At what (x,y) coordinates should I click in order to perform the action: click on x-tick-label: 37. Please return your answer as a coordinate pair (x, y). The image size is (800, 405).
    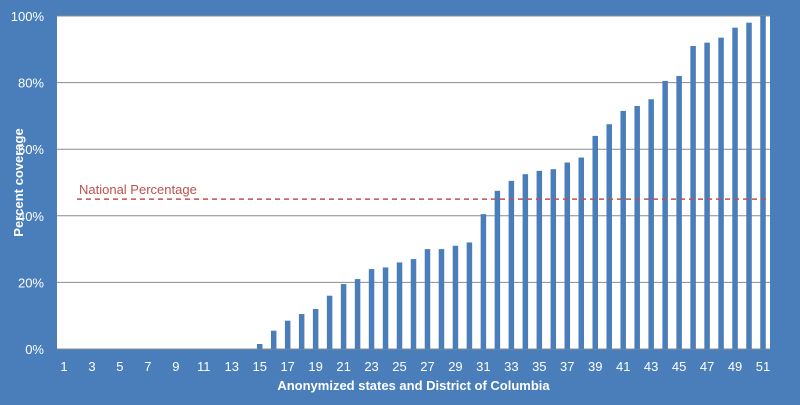
    Looking at the image, I should click on (567, 366).